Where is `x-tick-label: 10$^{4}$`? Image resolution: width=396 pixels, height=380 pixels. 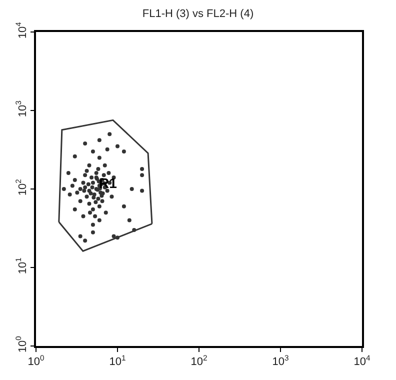 x-tick-label: 10$^{4}$ is located at coordinates (362, 360).